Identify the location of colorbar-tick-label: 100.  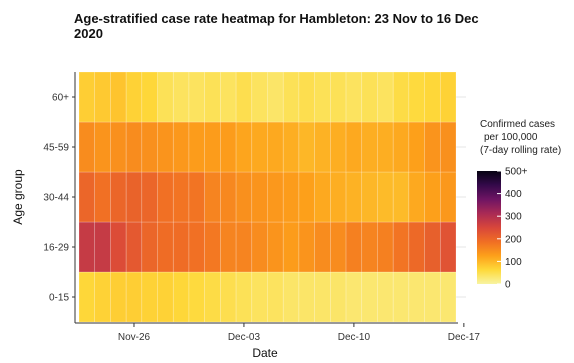
(513, 262).